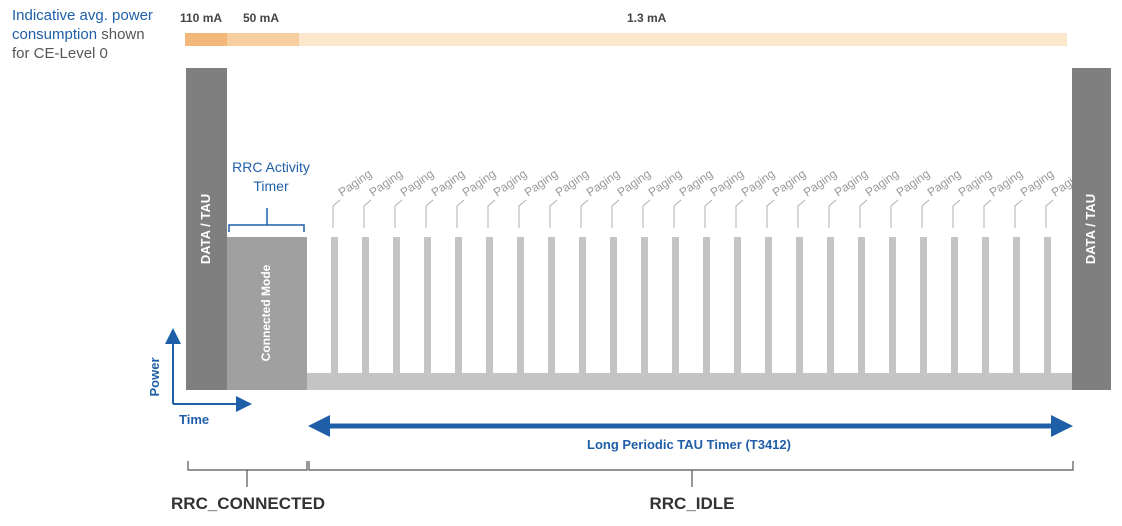 This screenshot has width=1122, height=526. I want to click on data-tau-label-right: DATA / TAU, so click(1090, 229).